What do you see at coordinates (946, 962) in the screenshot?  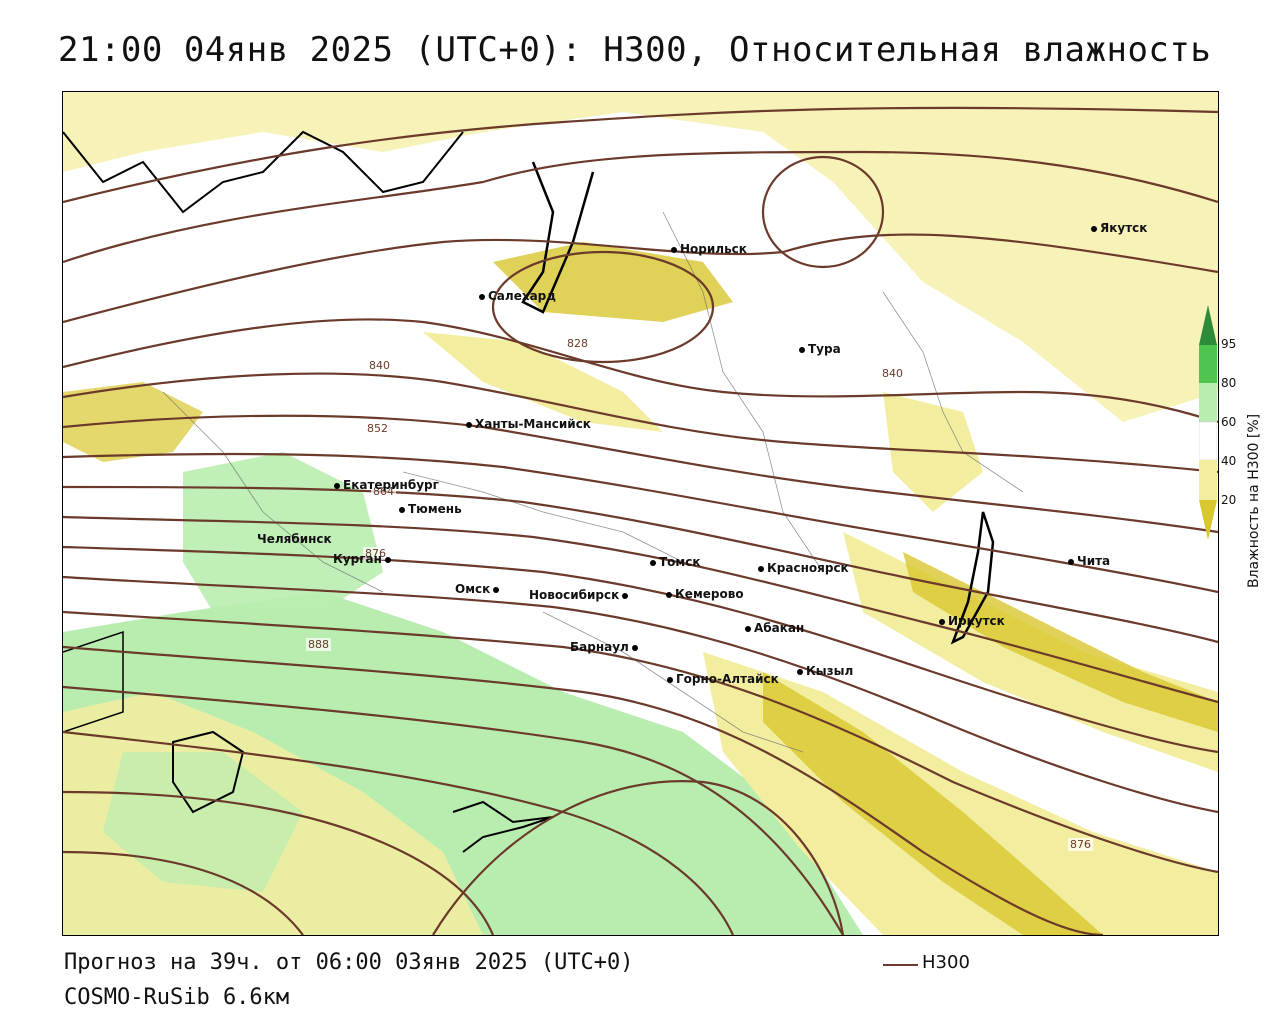 I see `contour-legend-label: H300` at bounding box center [946, 962].